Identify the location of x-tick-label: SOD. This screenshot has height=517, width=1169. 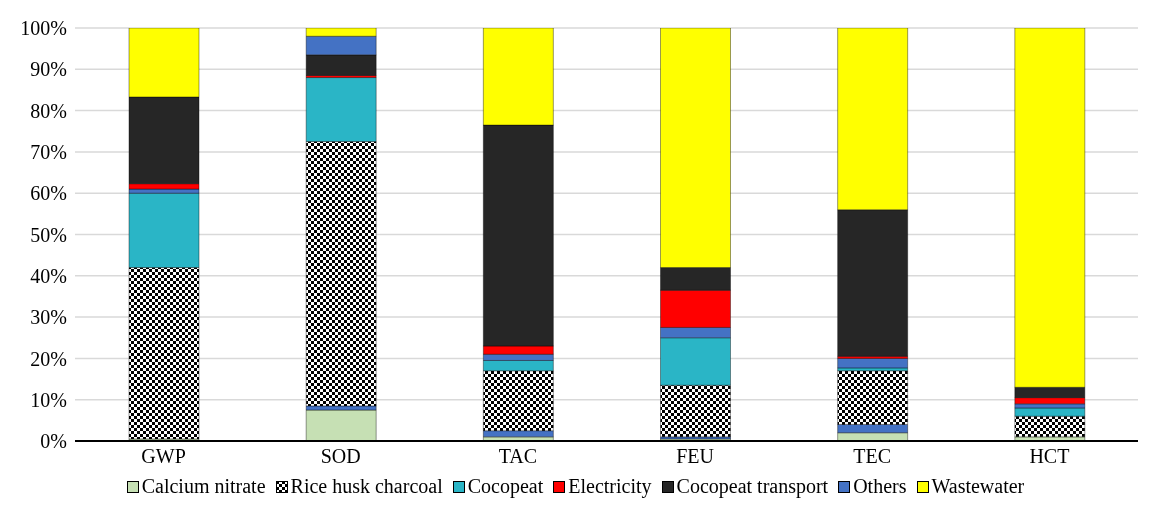
(340, 456).